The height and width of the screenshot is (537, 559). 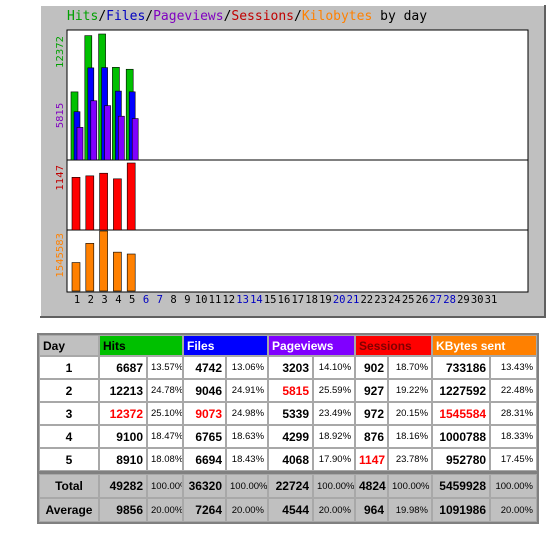 What do you see at coordinates (372, 390) in the screenshot?
I see `cell: 927` at bounding box center [372, 390].